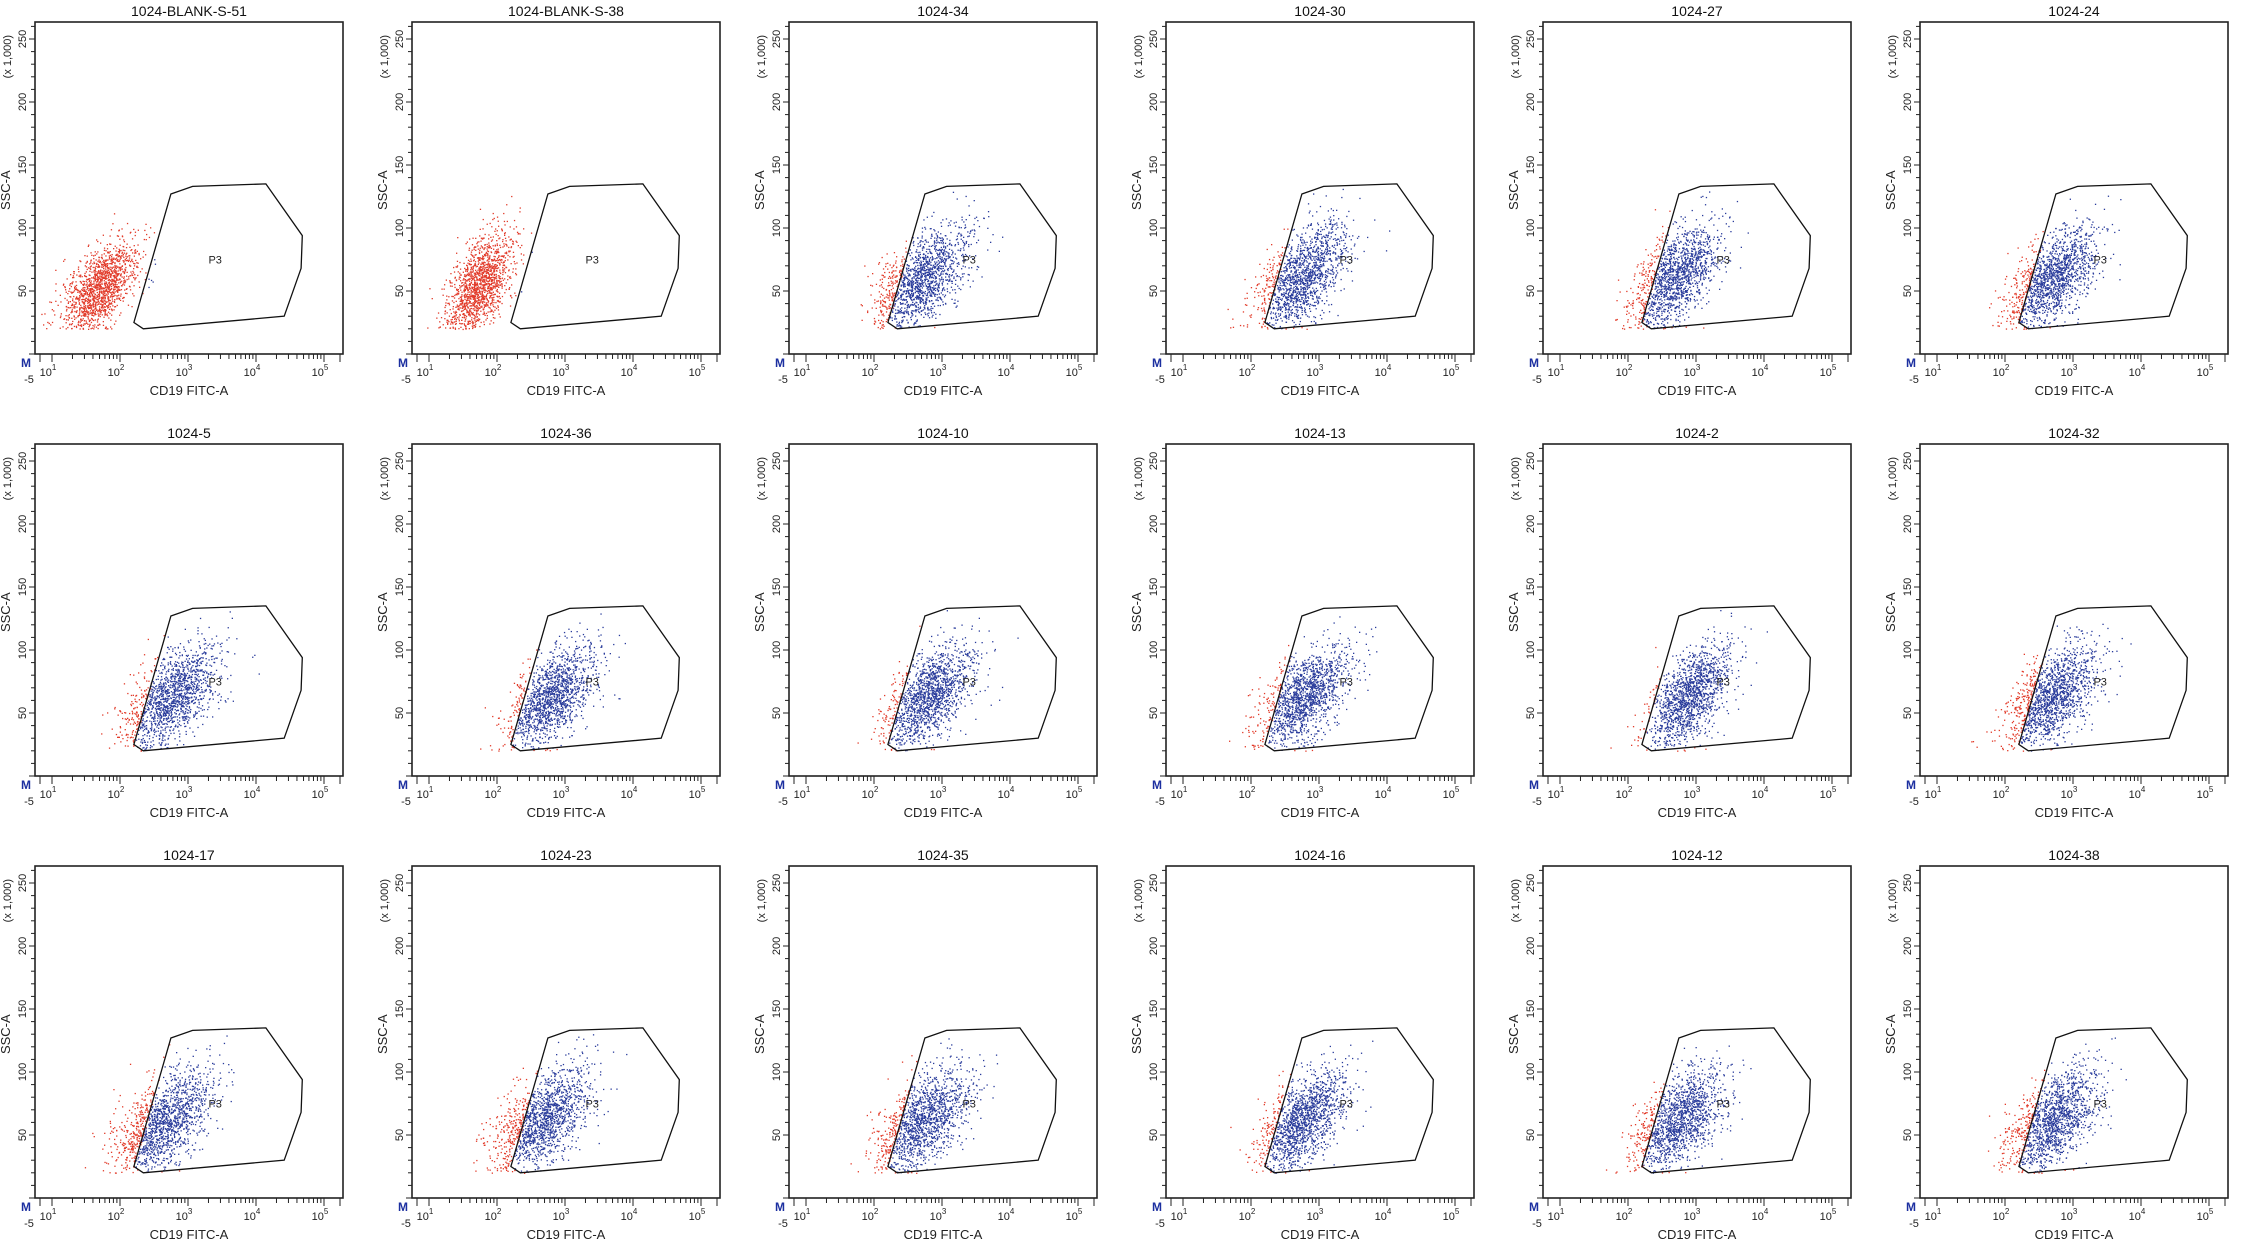 Image resolution: width=2244 pixels, height=1253 pixels. What do you see at coordinates (1004, 373) in the screenshot?
I see `x-tick-base: 10` at bounding box center [1004, 373].